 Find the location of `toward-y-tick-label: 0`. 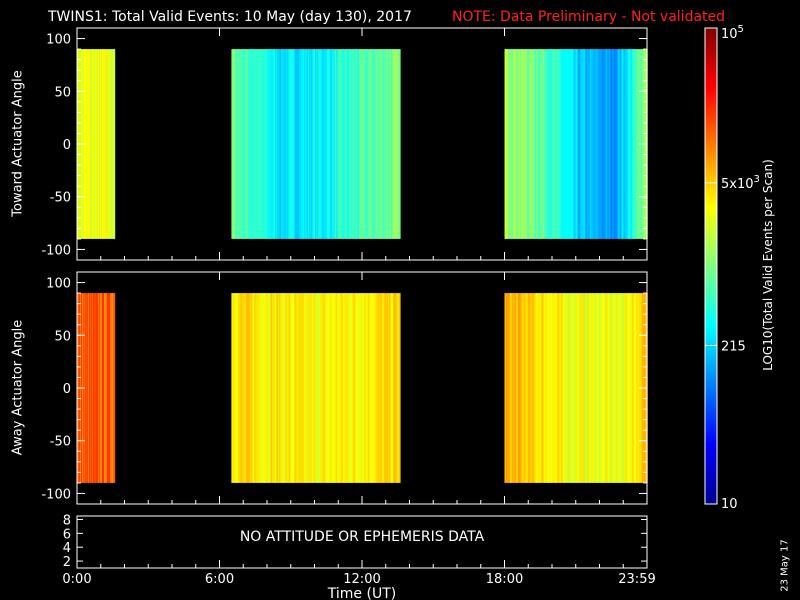

toward-y-tick-label: 0 is located at coordinates (67, 145).